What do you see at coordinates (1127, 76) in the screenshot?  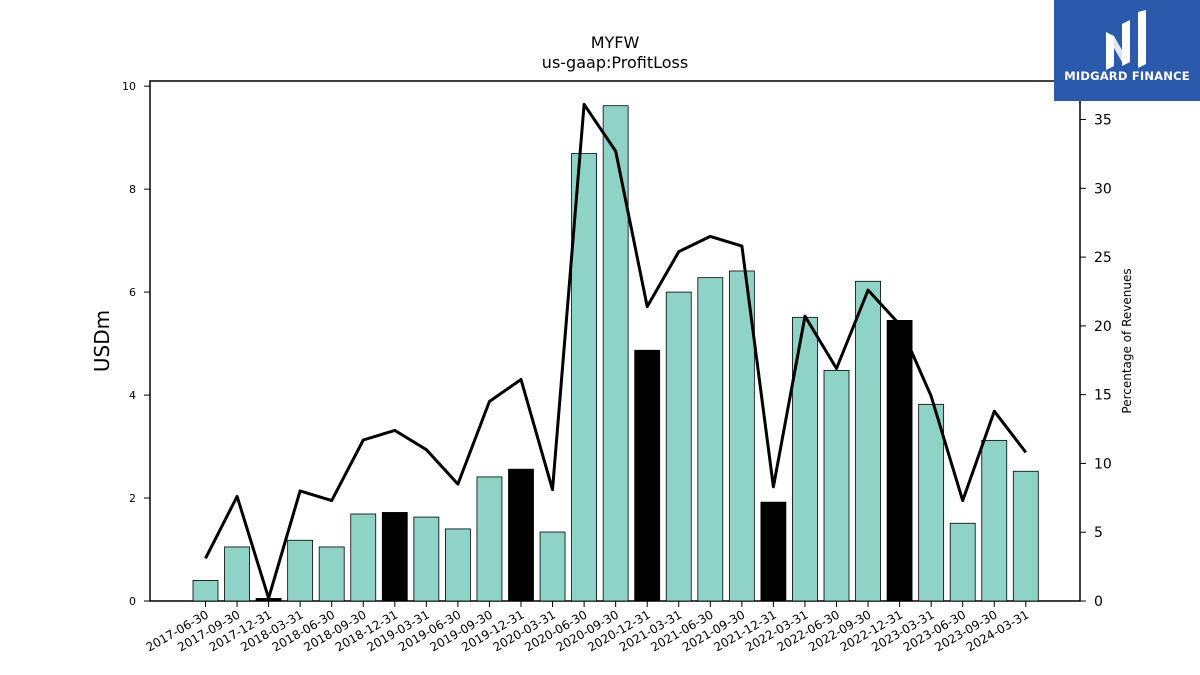 I see `logo-text: MIDGARD FINANCE` at bounding box center [1127, 76].